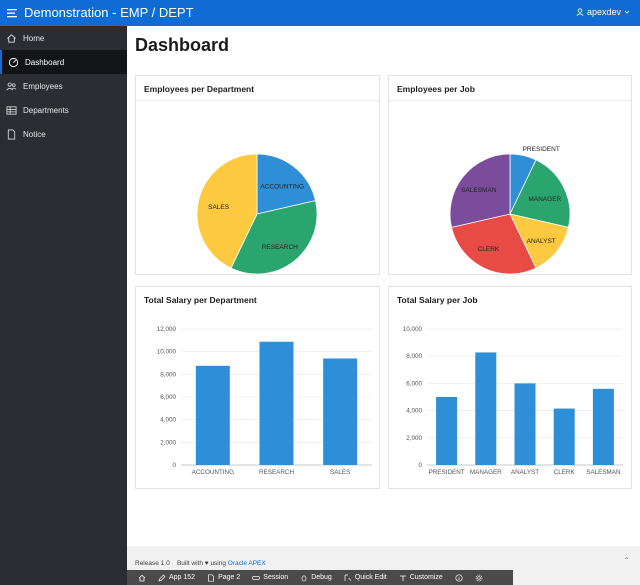 The image size is (640, 585). Describe the element at coordinates (34, 134) in the screenshot. I see `sidebar-item-label: Notice` at that location.